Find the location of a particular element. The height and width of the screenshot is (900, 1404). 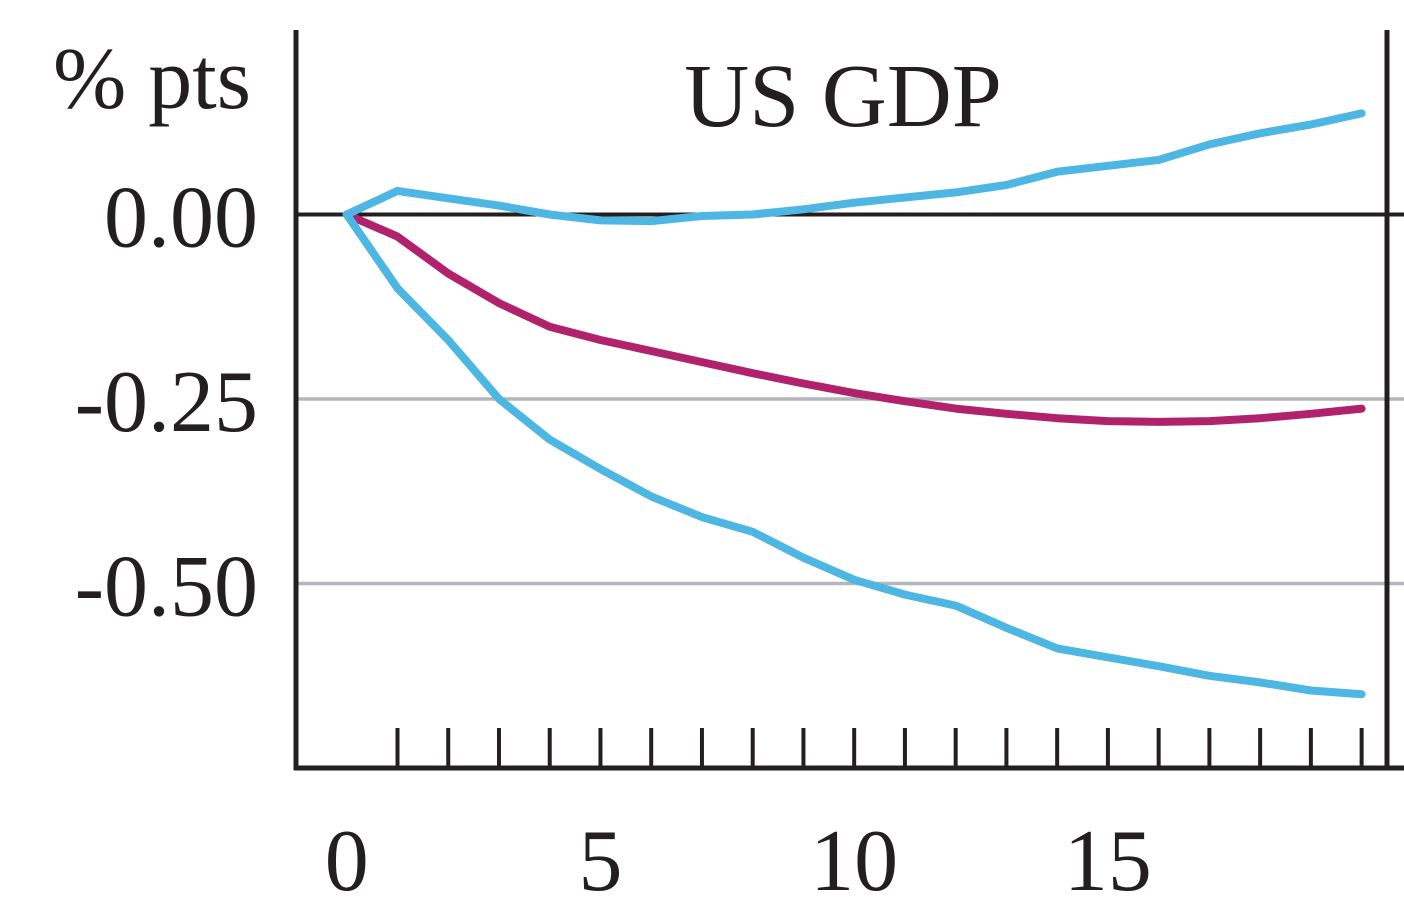

chart-title: US GDP is located at coordinates (843, 96).